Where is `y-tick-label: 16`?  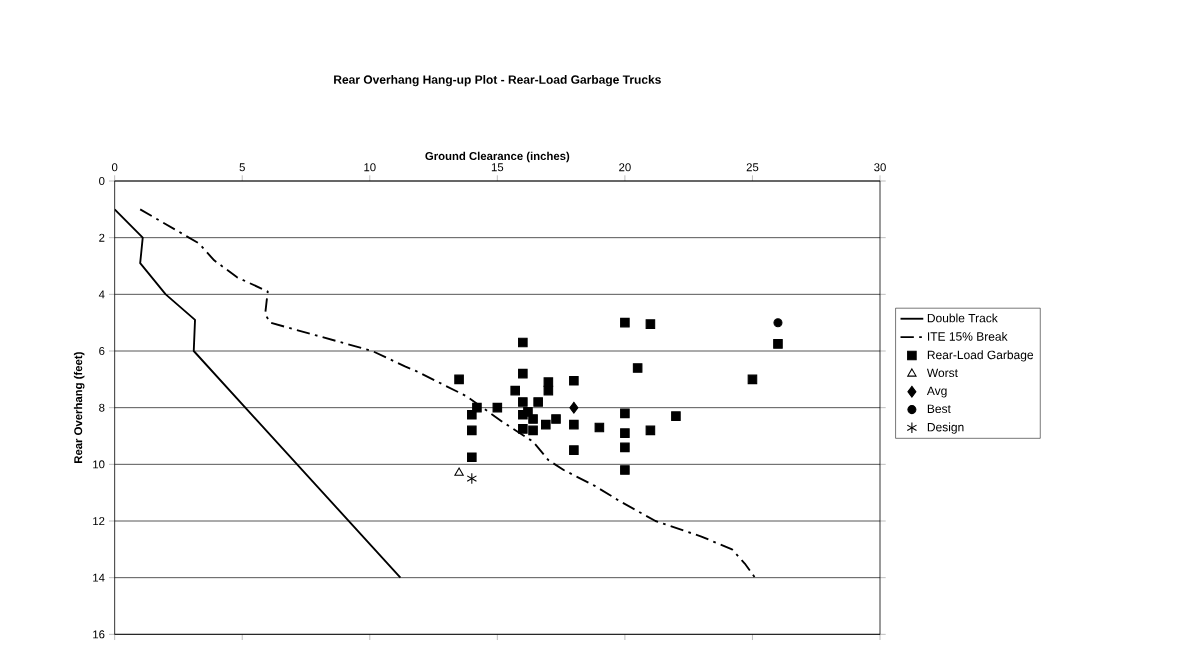
y-tick-label: 16 is located at coordinates (99, 634).